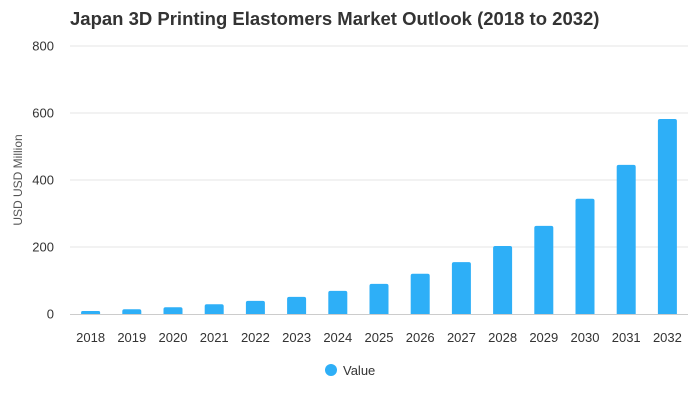 This screenshot has height=400, width=700. I want to click on bar-2024, so click(338, 302).